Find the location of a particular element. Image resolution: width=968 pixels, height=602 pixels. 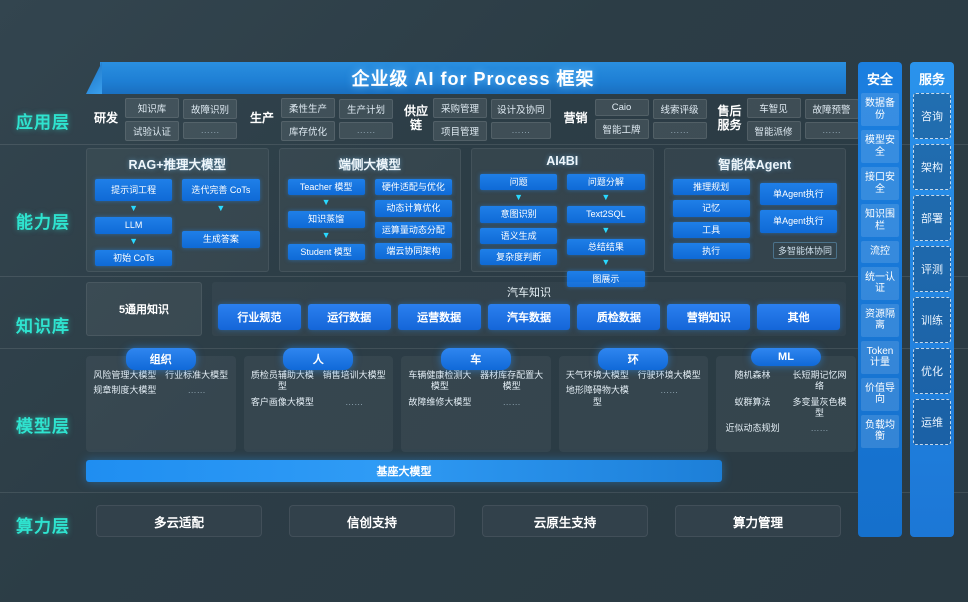

app-chip: 设计及协同 is located at coordinates (521, 109).